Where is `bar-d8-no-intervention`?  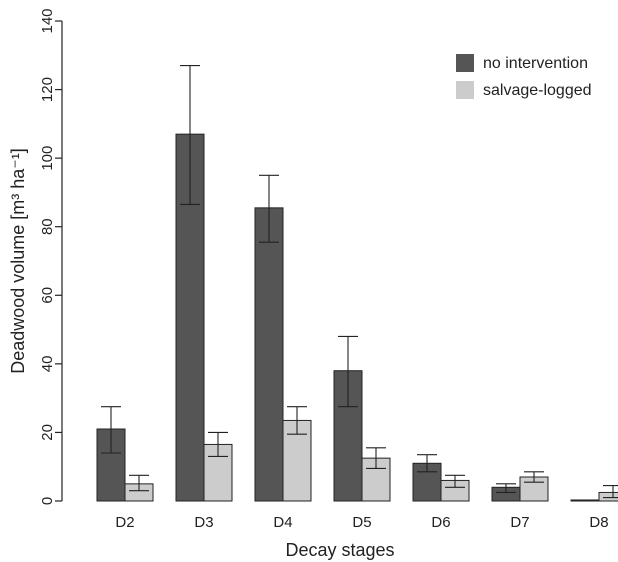 bar-d8-no-intervention is located at coordinates (585, 500).